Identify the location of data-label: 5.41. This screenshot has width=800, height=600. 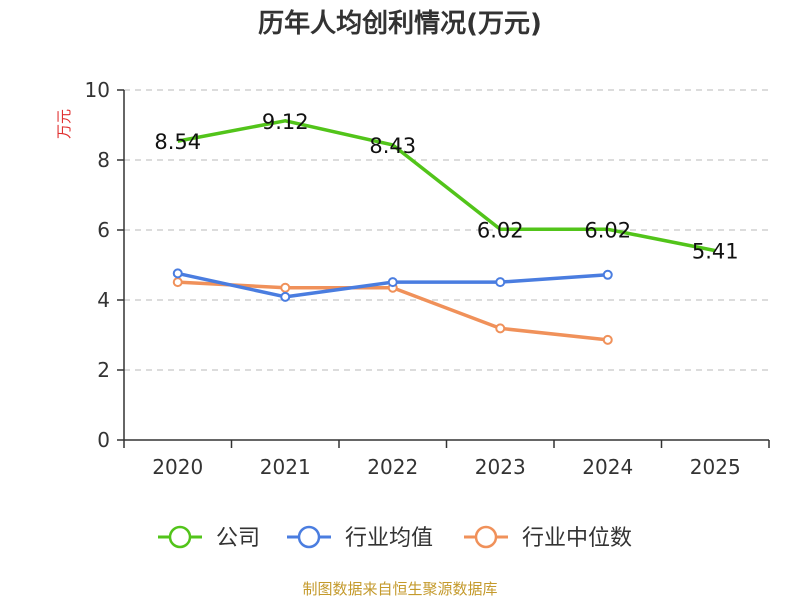
(715, 252).